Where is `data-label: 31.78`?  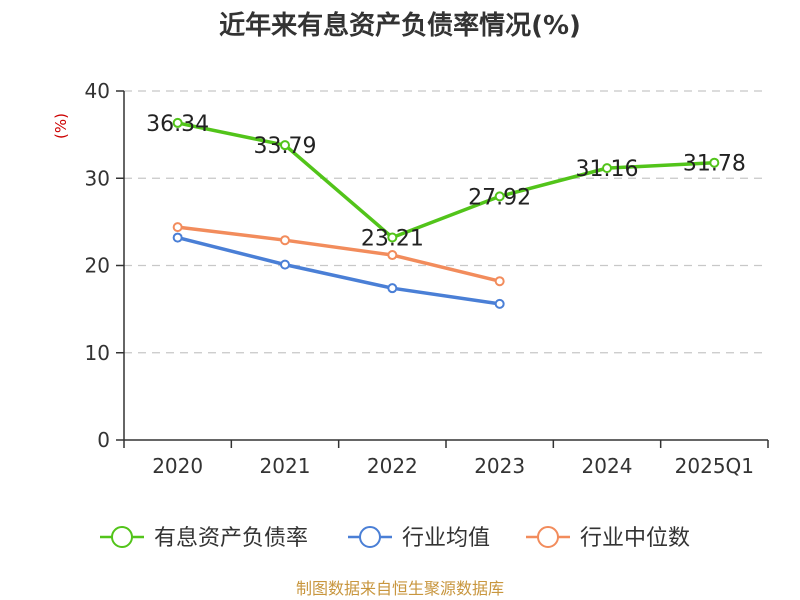
data-label: 31.78 is located at coordinates (714, 164).